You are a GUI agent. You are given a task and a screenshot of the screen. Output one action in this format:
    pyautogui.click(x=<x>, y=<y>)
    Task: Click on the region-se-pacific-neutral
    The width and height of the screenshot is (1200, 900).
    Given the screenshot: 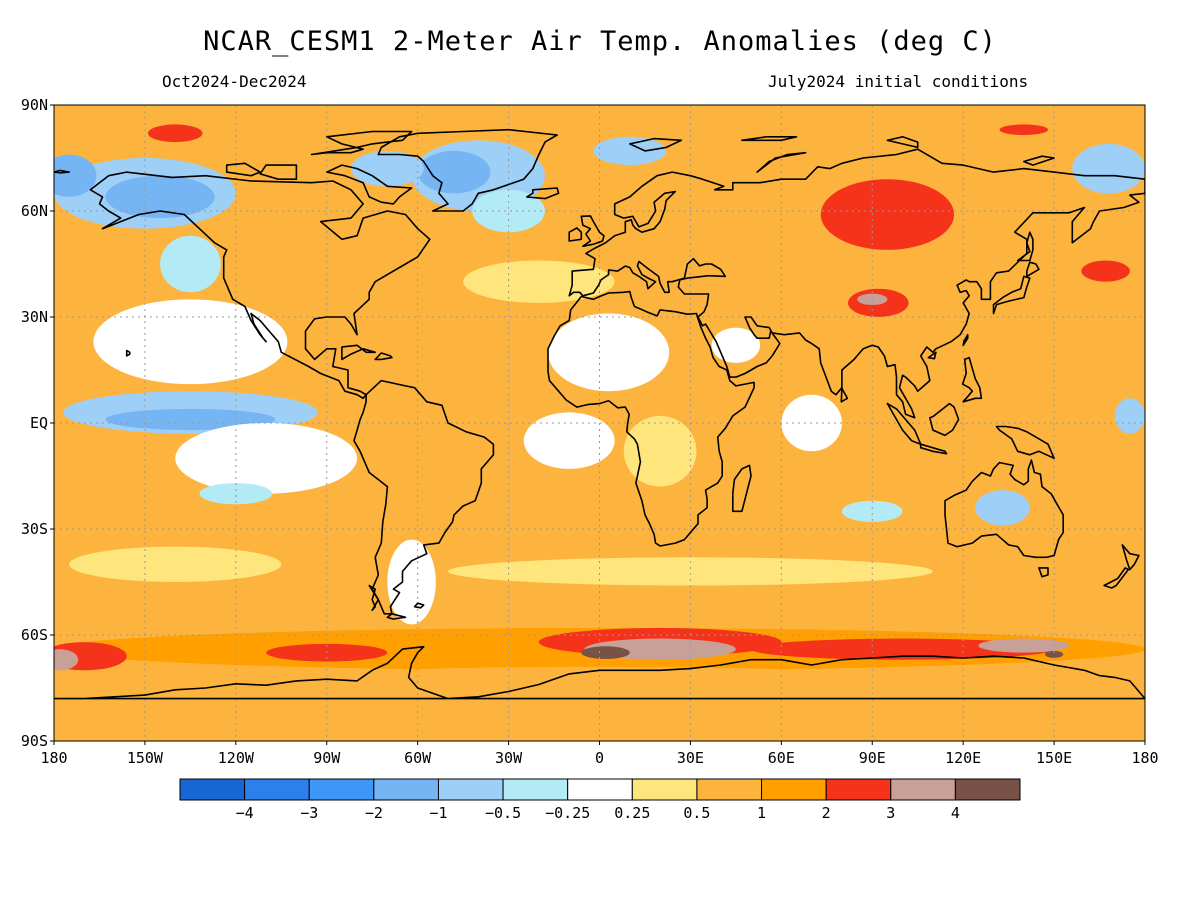 What is the action you would take?
    pyautogui.click(x=266, y=458)
    